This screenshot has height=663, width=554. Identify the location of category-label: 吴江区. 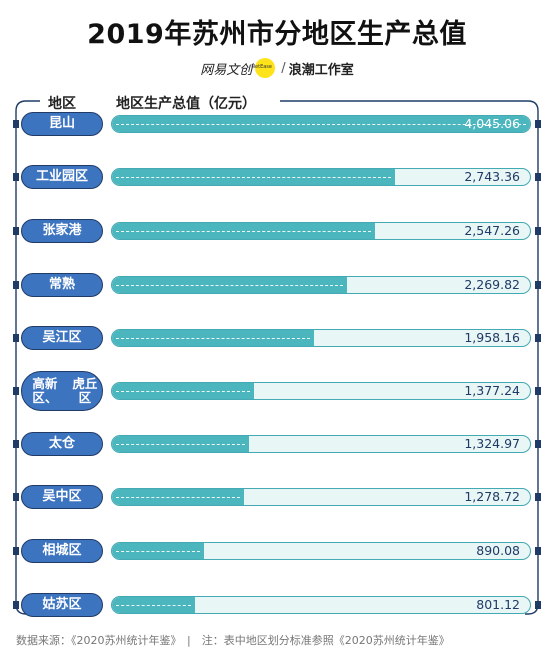
(62, 338).